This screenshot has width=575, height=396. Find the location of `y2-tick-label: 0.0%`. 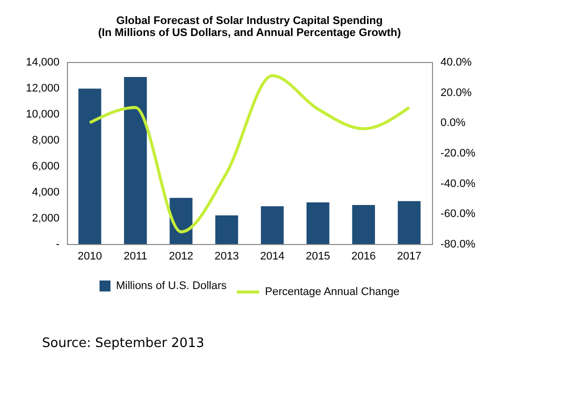

y2-tick-label: 0.0% is located at coordinates (453, 123).